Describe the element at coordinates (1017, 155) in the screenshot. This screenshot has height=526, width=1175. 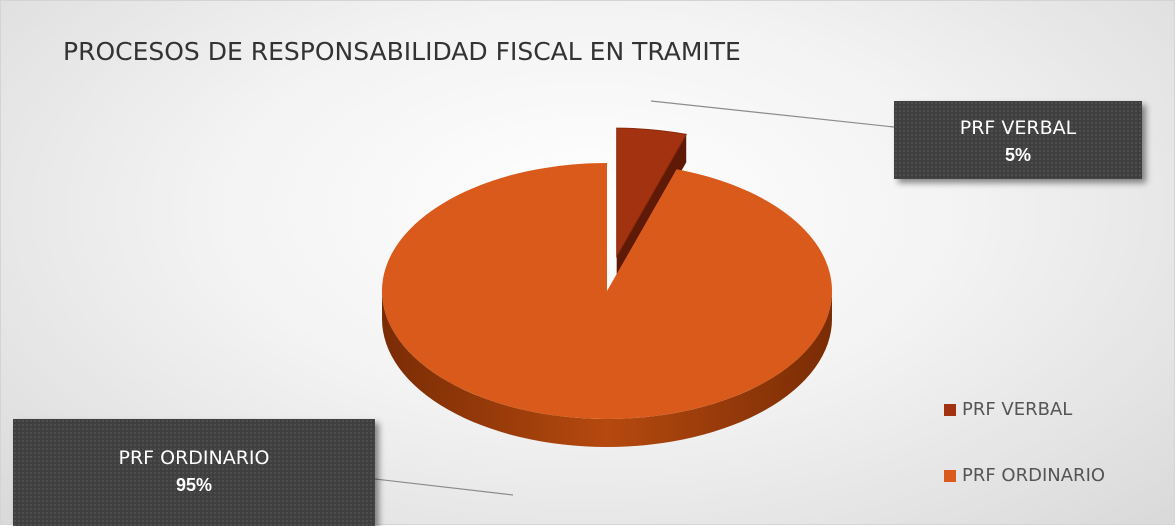
I see `data-label-value: 5%` at that location.